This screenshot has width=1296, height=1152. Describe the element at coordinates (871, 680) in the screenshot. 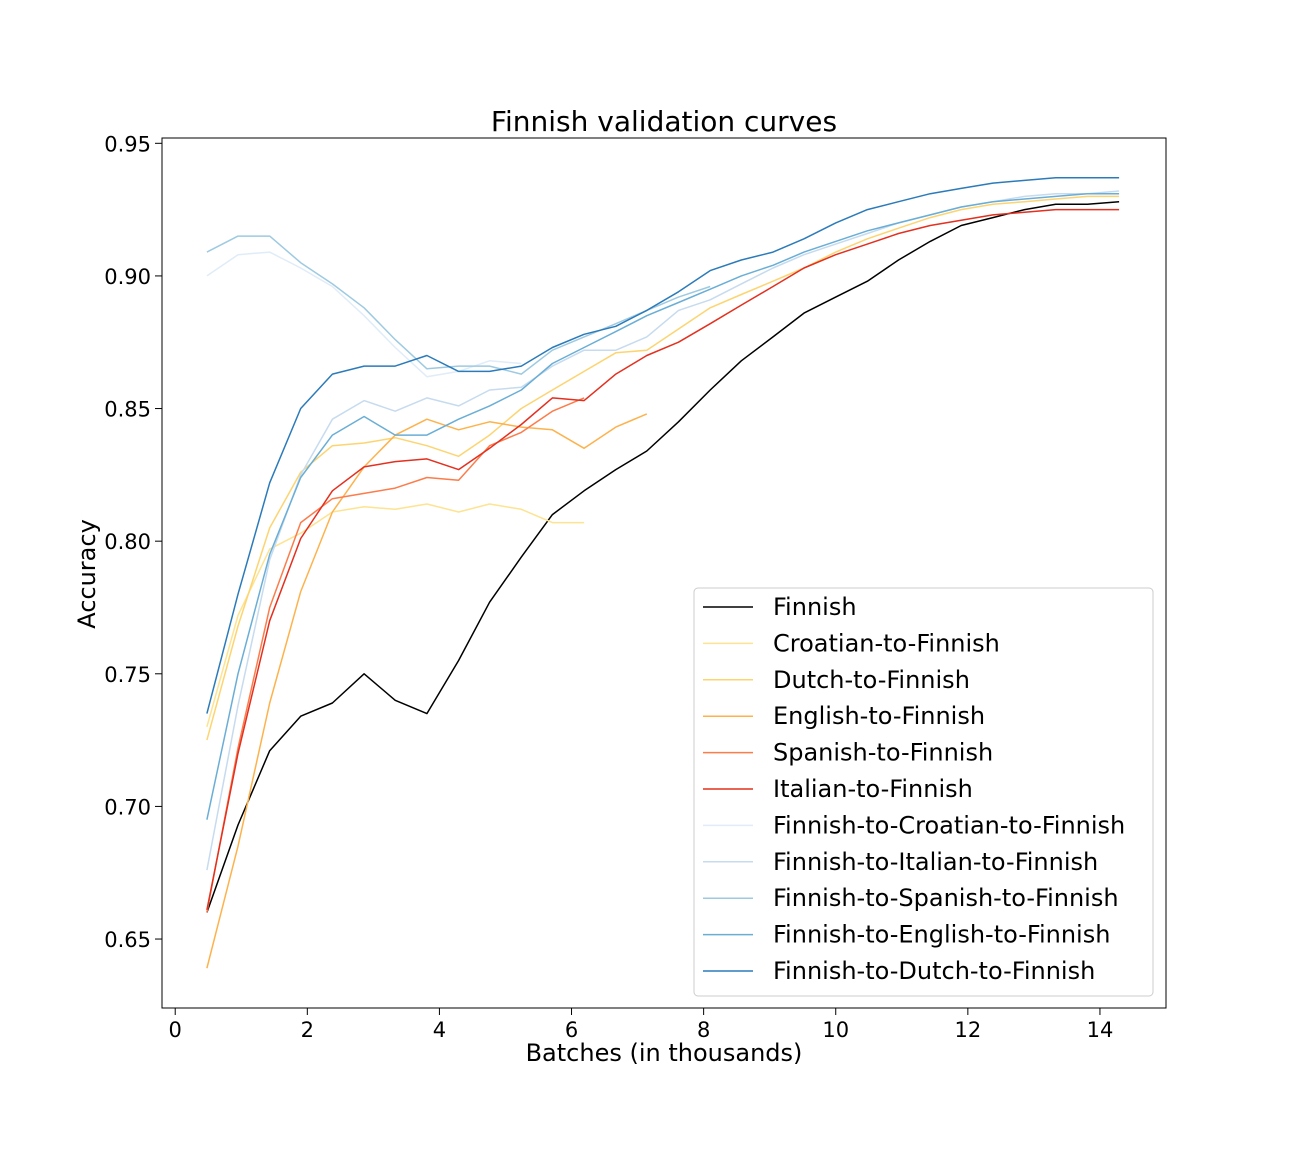

I see `legend-label: Dutch-to-Finnish` at that location.